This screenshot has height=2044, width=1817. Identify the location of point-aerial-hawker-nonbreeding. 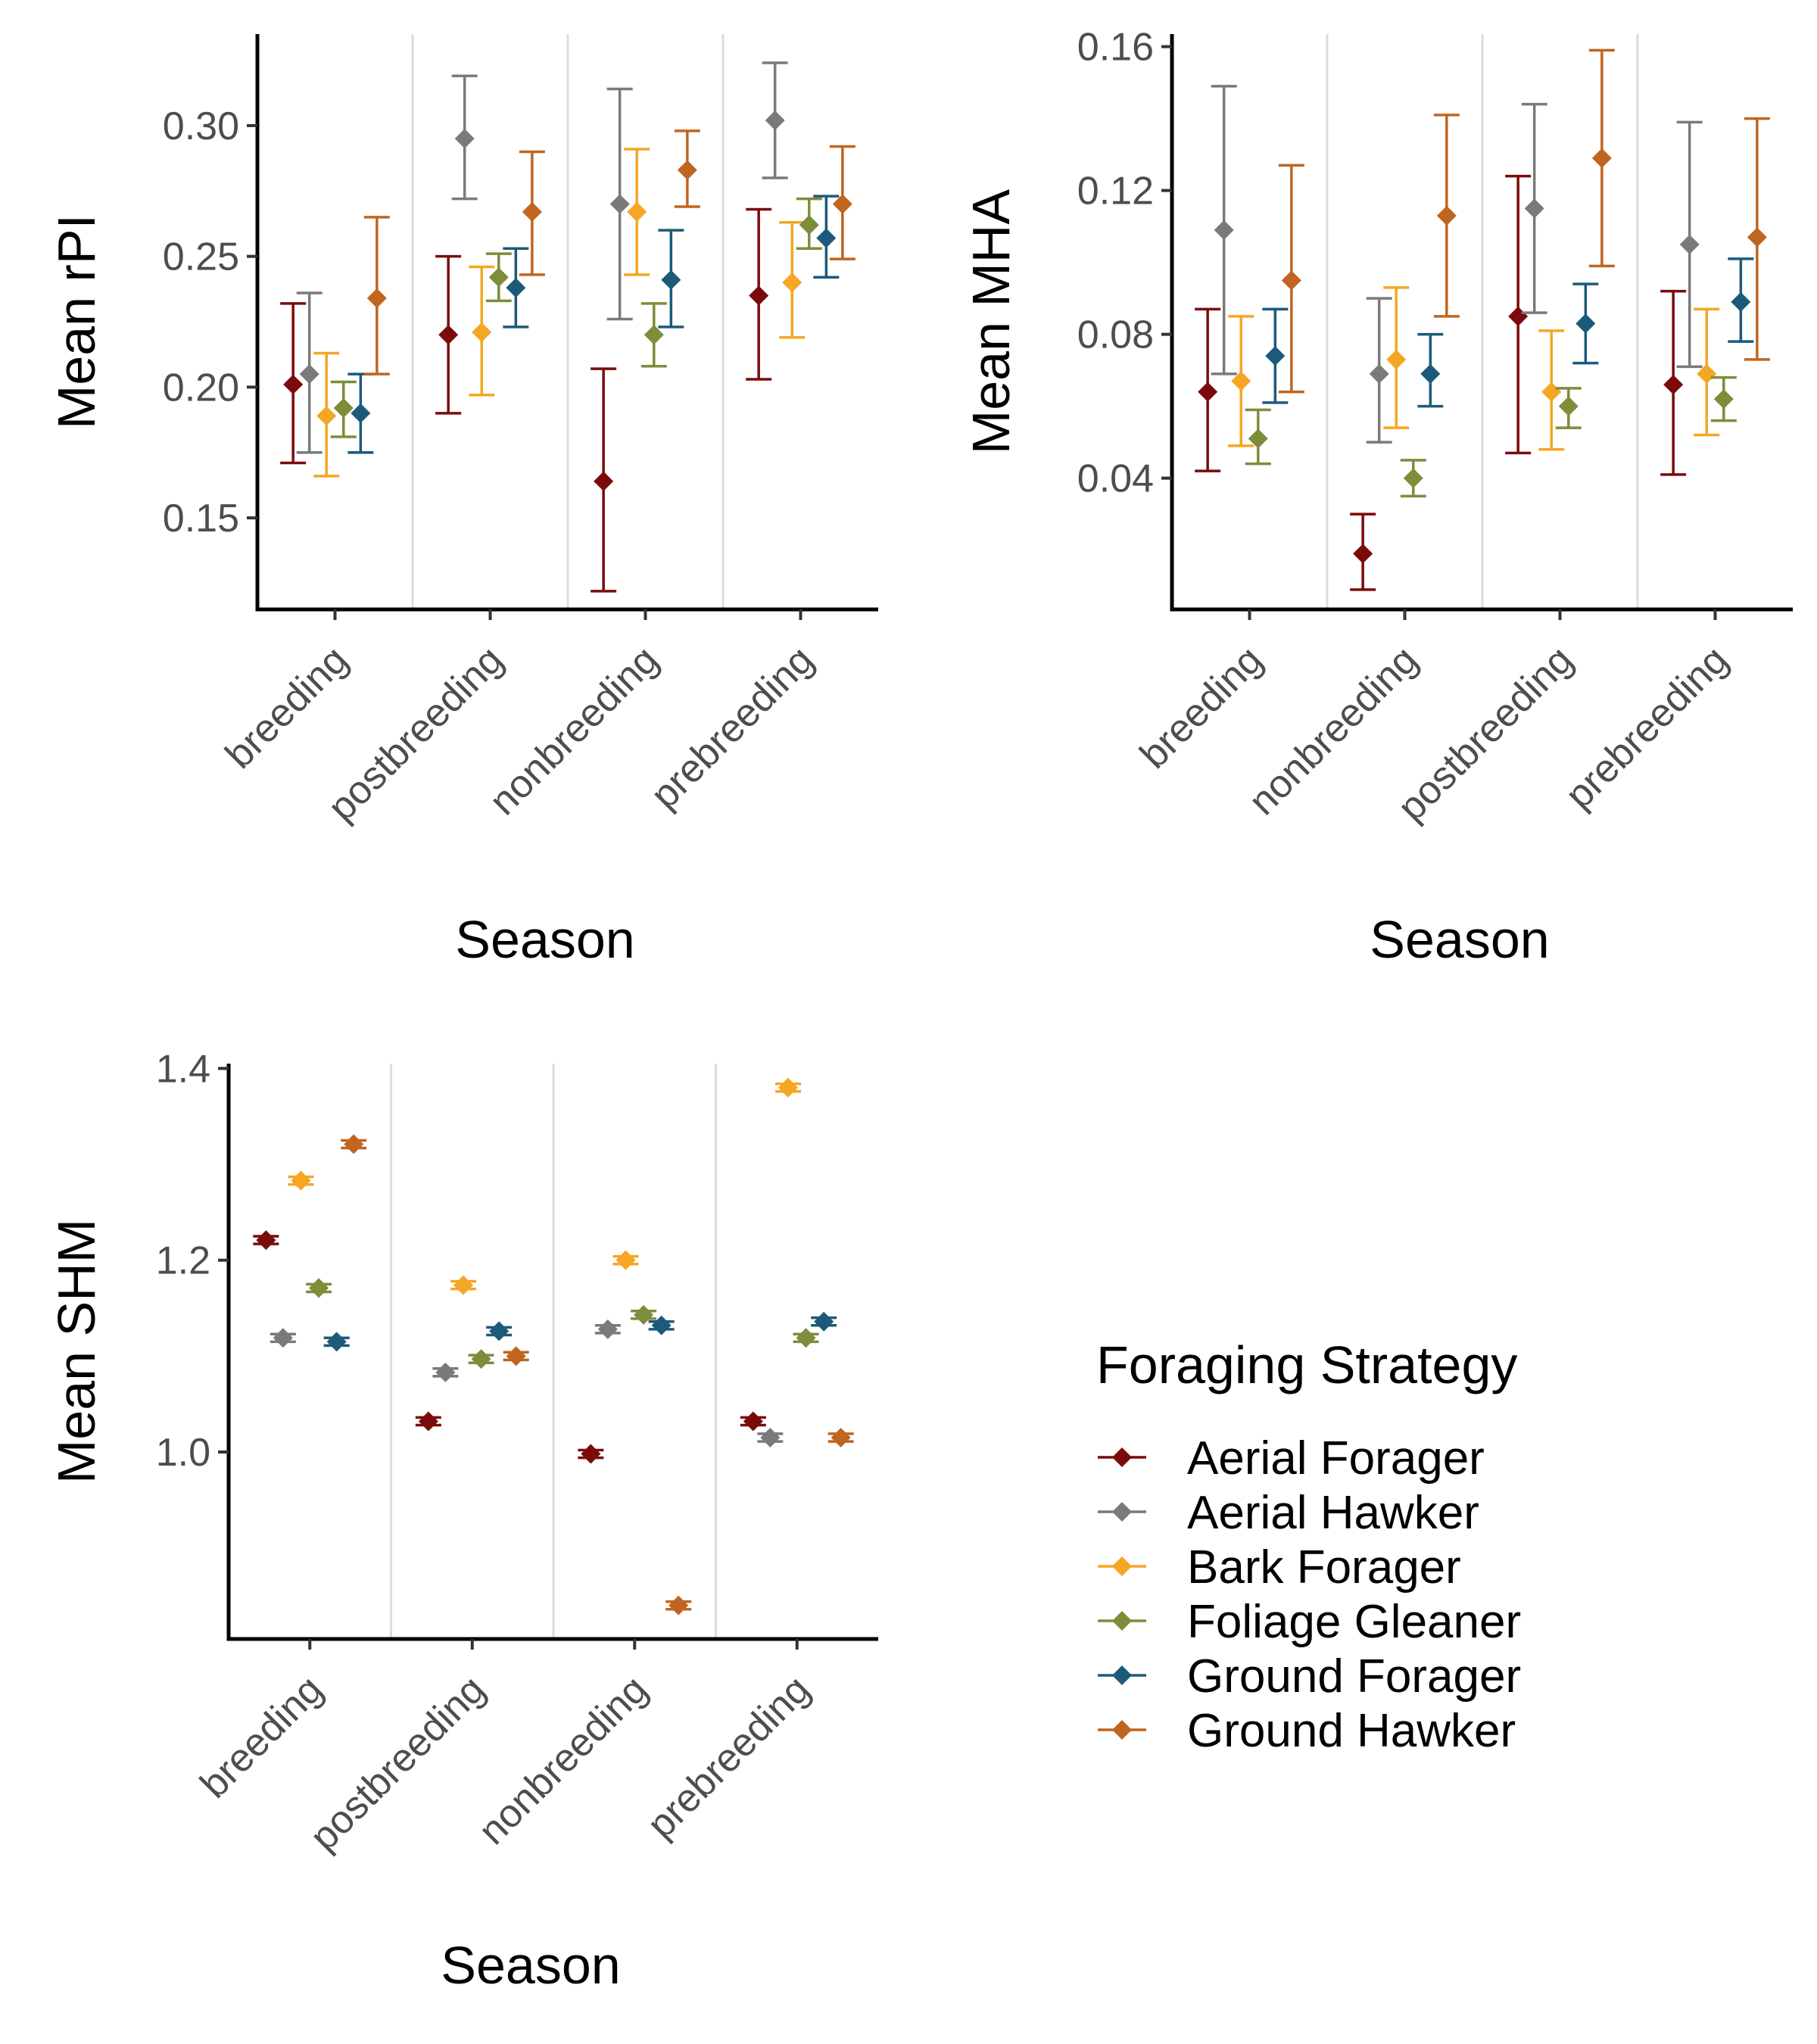
(619, 204).